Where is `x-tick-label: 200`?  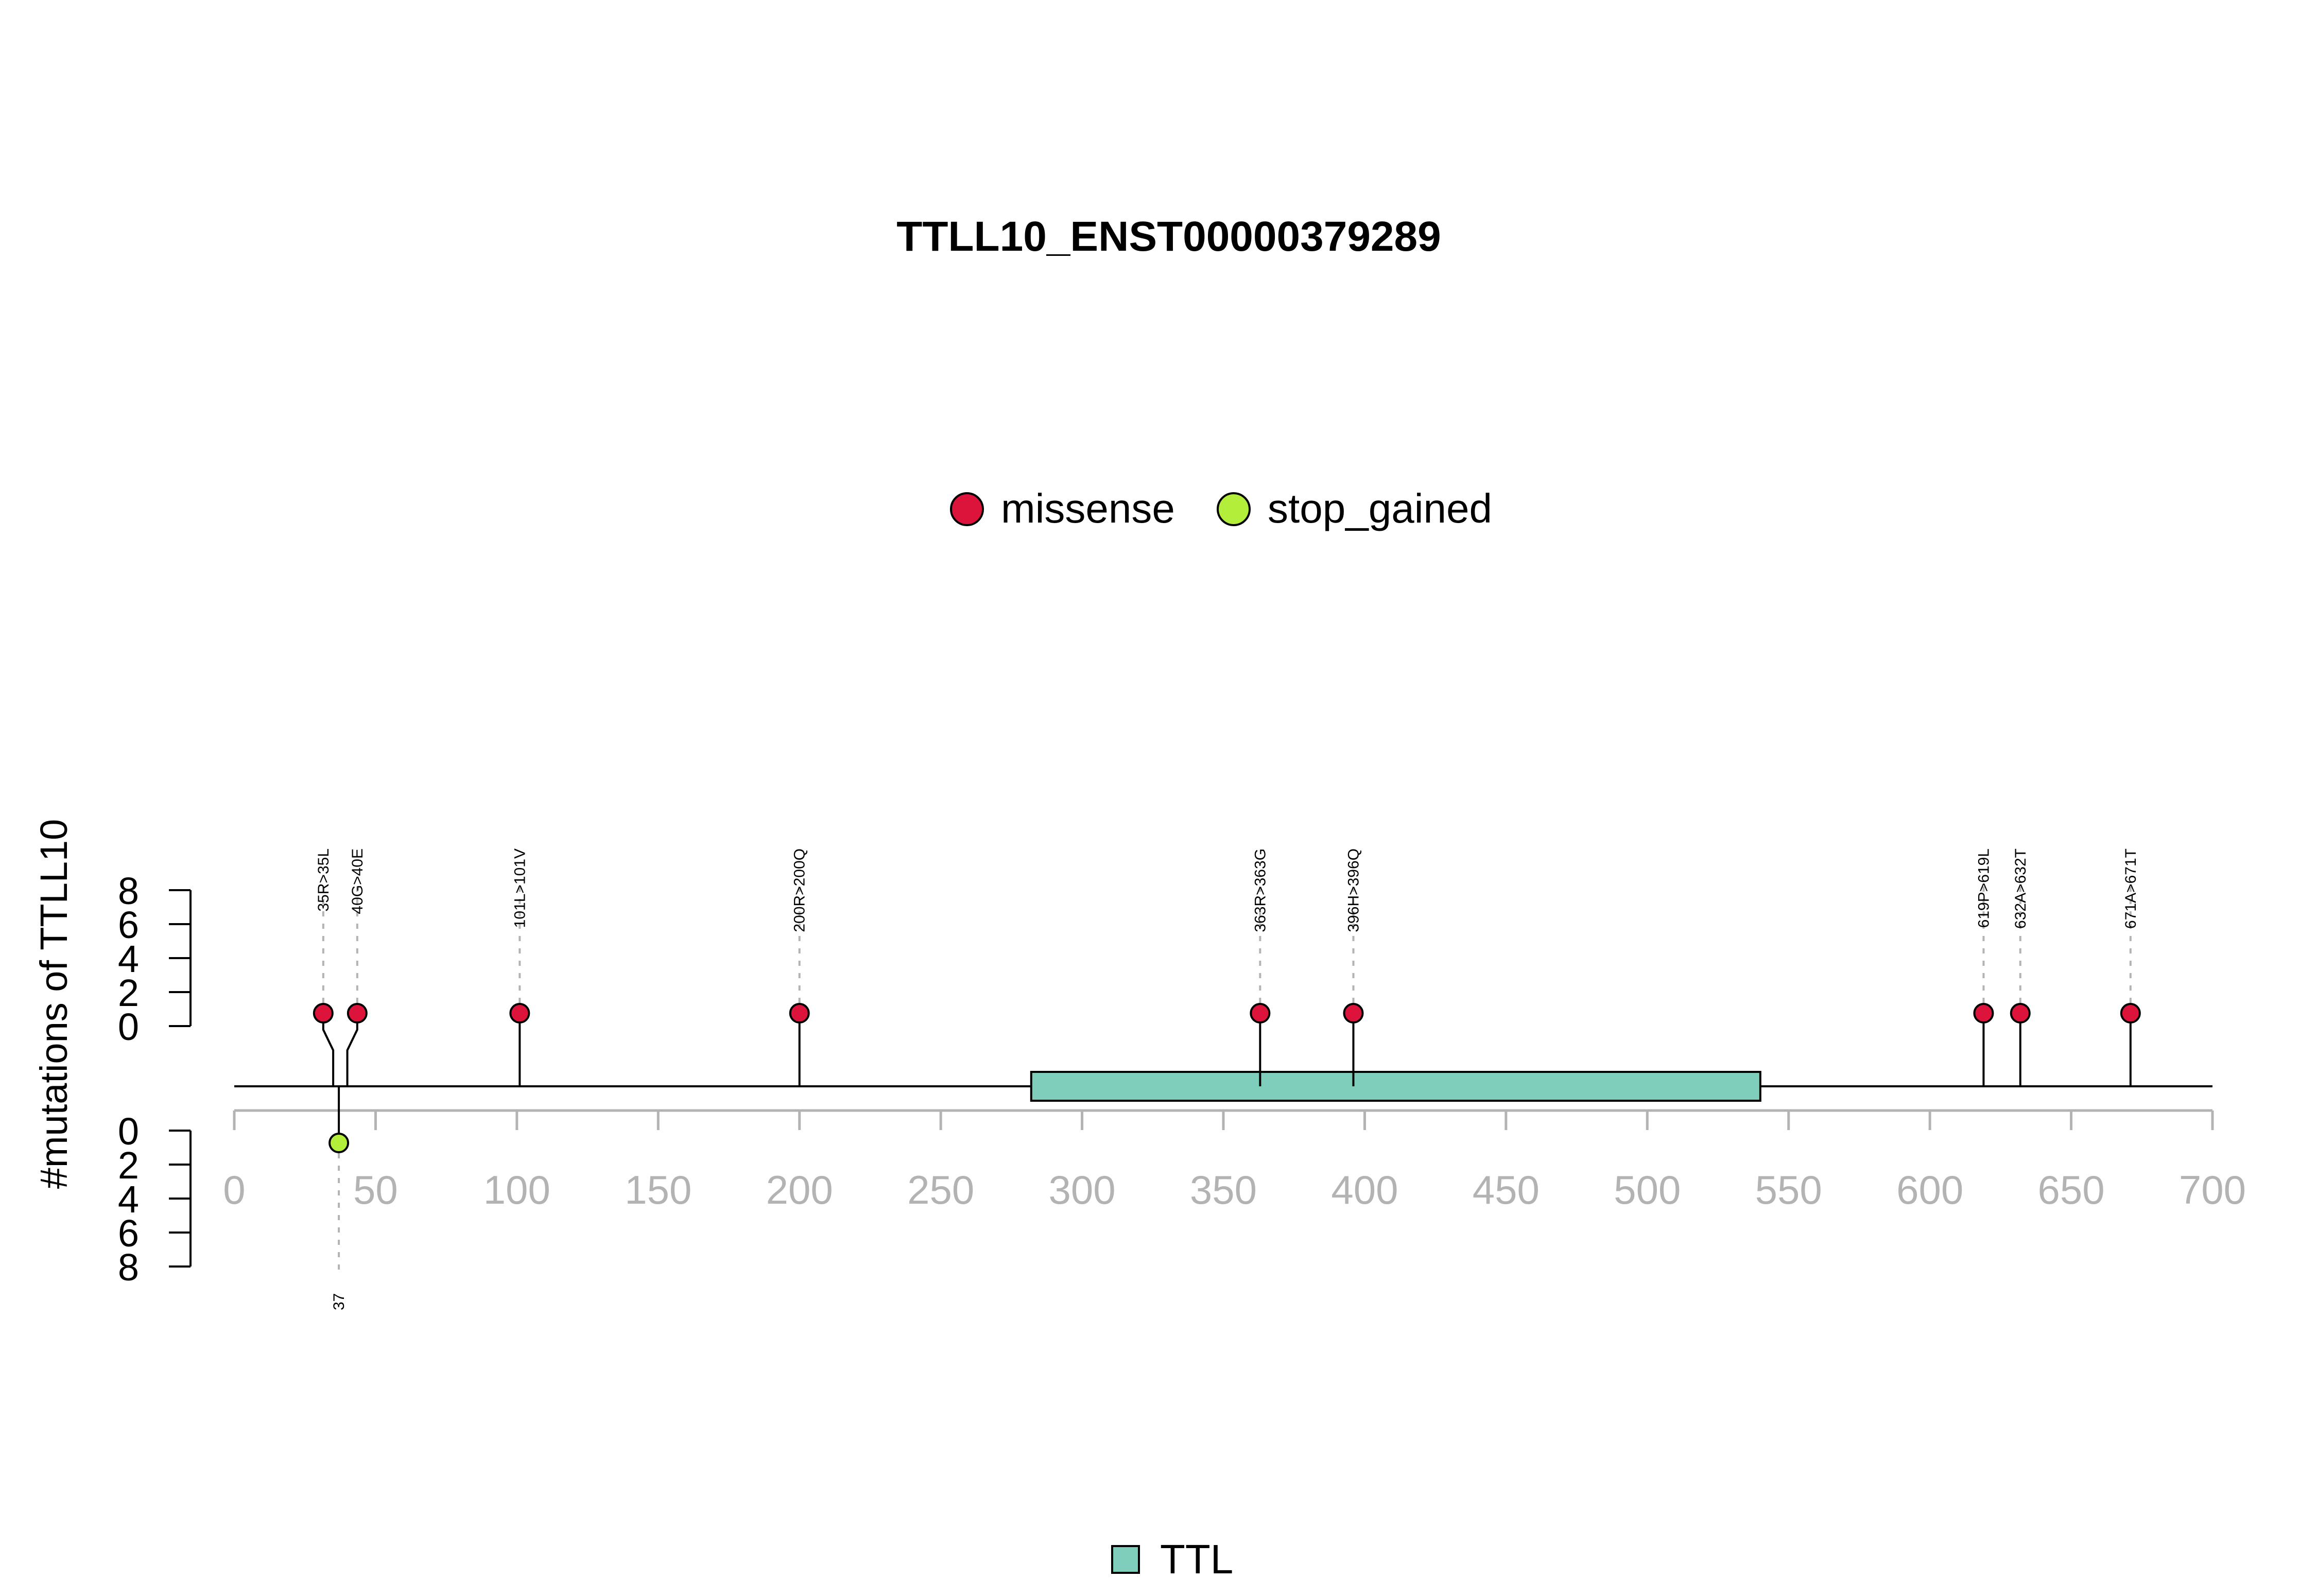
x-tick-label: 200 is located at coordinates (799, 1190).